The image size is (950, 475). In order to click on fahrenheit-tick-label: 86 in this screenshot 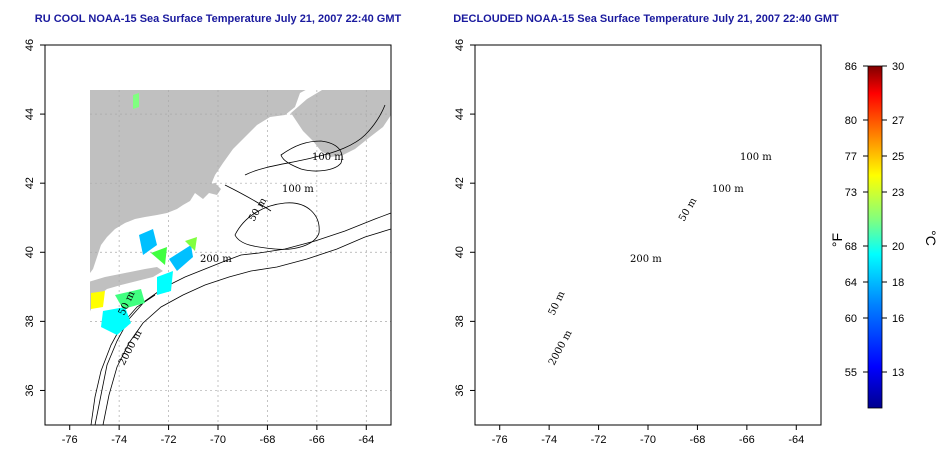, I will do `click(851, 67)`.